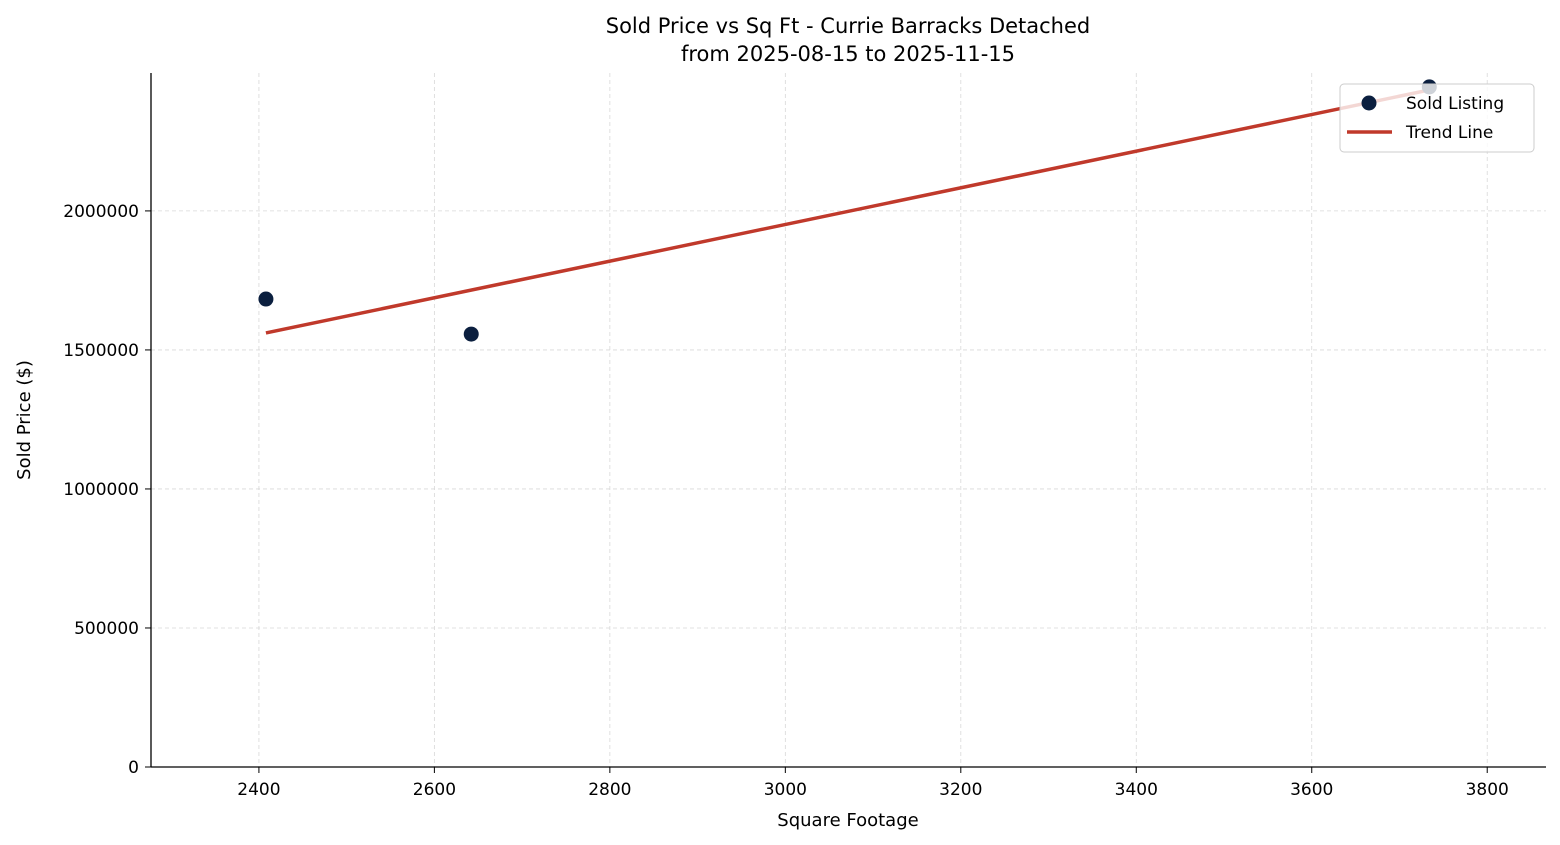 This screenshot has width=1560, height=845. Describe the element at coordinates (24, 420) in the screenshot. I see `y-axis-label: Sold Price ($)` at that location.